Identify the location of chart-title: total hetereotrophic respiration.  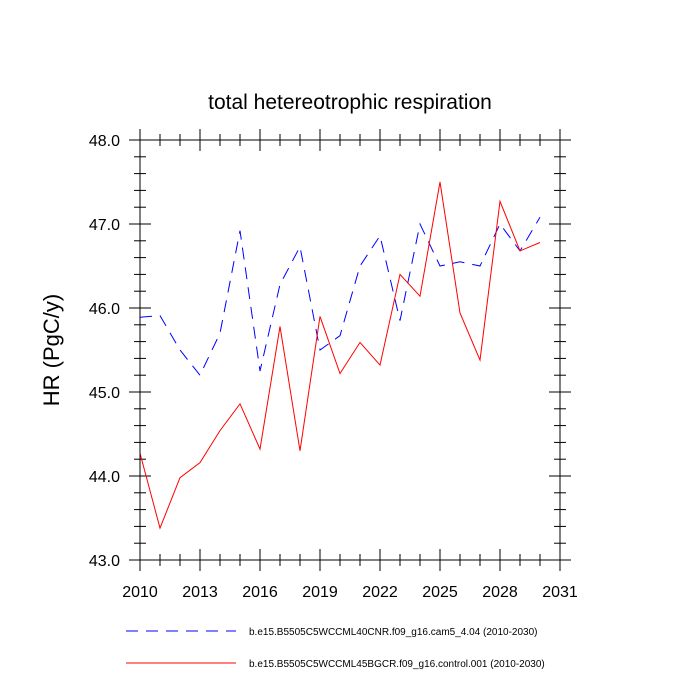
(350, 102).